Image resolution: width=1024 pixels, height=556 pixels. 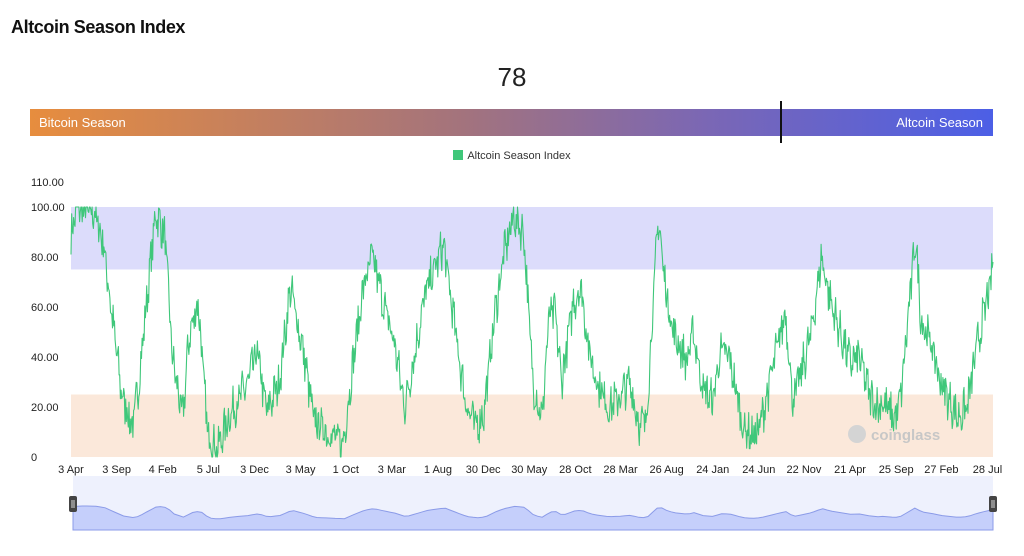 I want to click on chart-legend: Altcoin Season Index, so click(x=512, y=156).